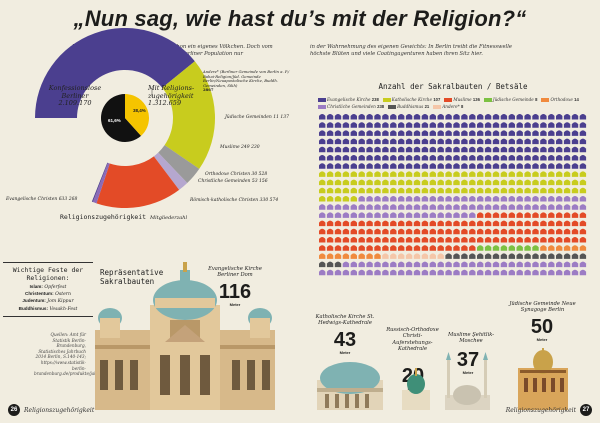  Describe the element at coordinates (14, 410) in the screenshot. I see `page-number-left: 26` at that location.